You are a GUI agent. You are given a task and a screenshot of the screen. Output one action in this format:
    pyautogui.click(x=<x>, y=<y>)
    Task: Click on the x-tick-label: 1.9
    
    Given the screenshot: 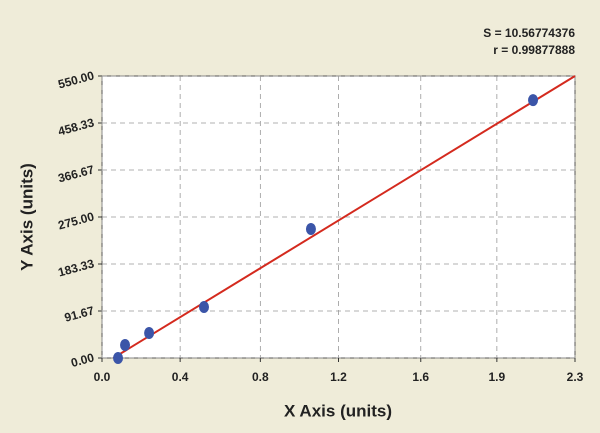 What is the action you would take?
    pyautogui.click(x=497, y=377)
    